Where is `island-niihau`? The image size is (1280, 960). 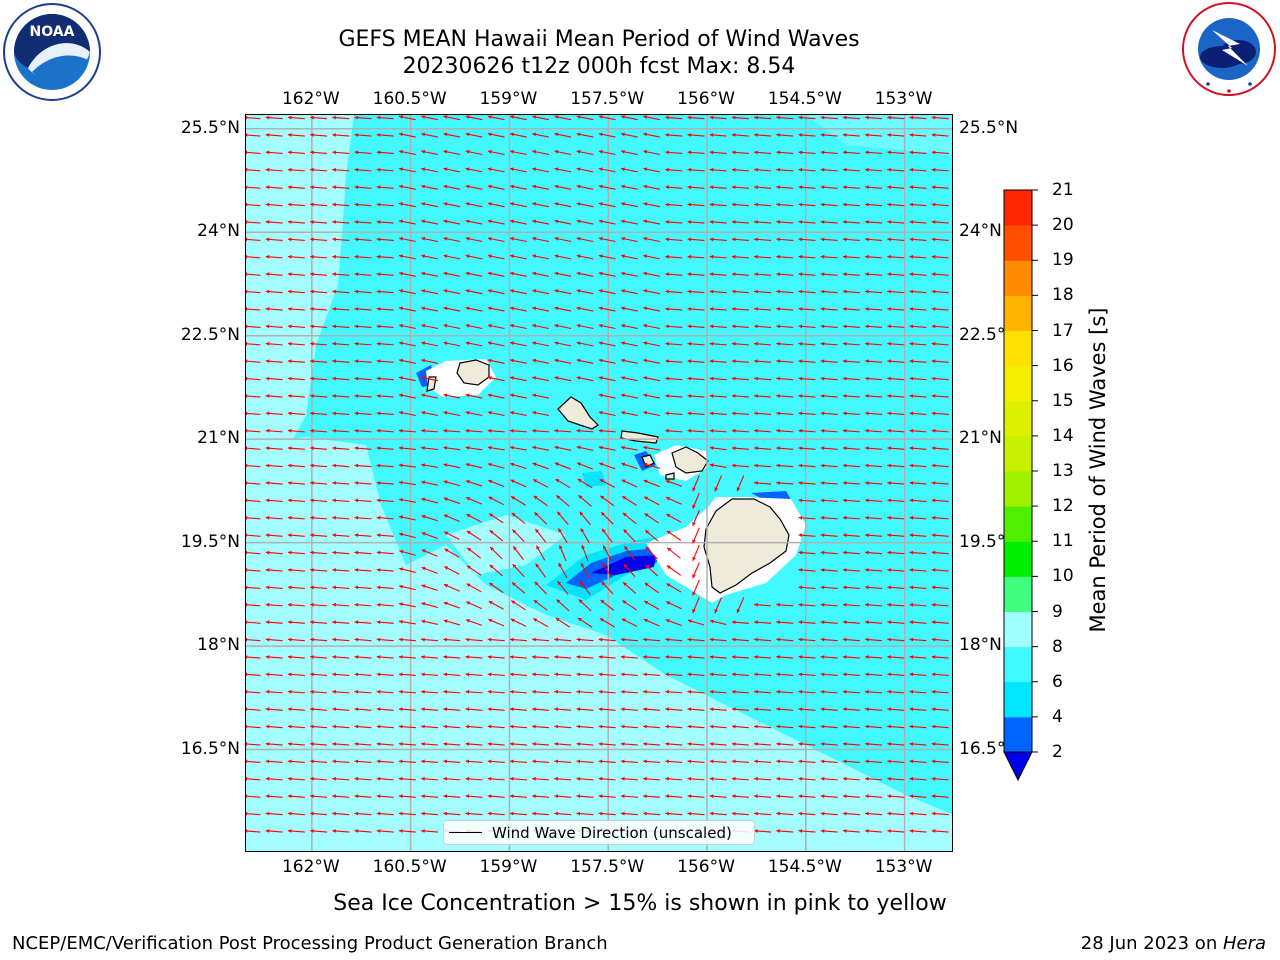
island-niihau is located at coordinates (431, 384).